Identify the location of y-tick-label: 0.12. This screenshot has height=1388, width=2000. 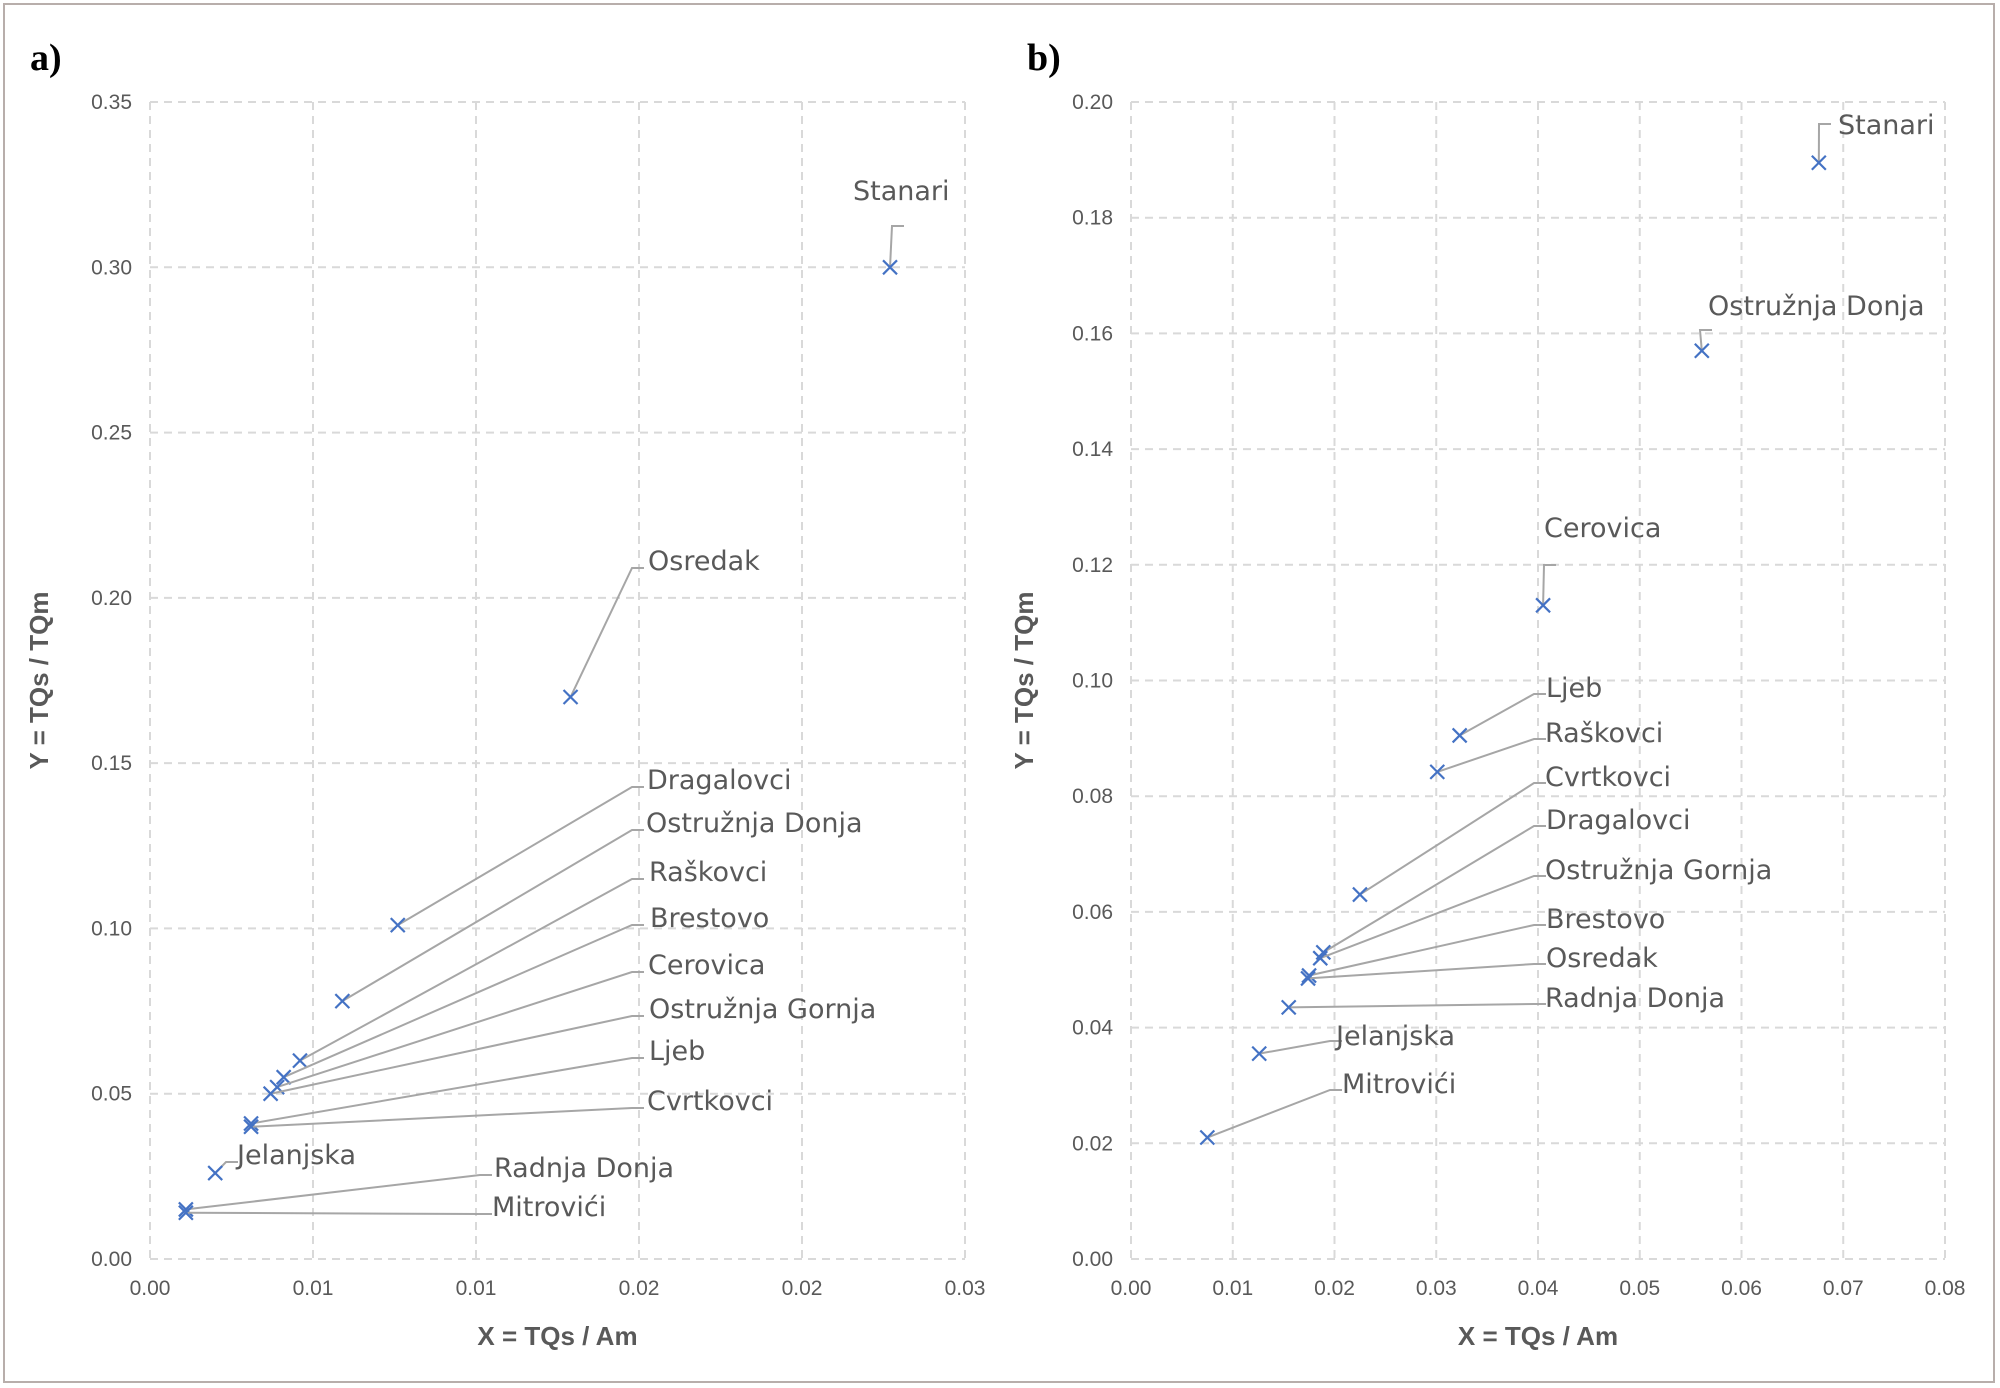
(1092, 565).